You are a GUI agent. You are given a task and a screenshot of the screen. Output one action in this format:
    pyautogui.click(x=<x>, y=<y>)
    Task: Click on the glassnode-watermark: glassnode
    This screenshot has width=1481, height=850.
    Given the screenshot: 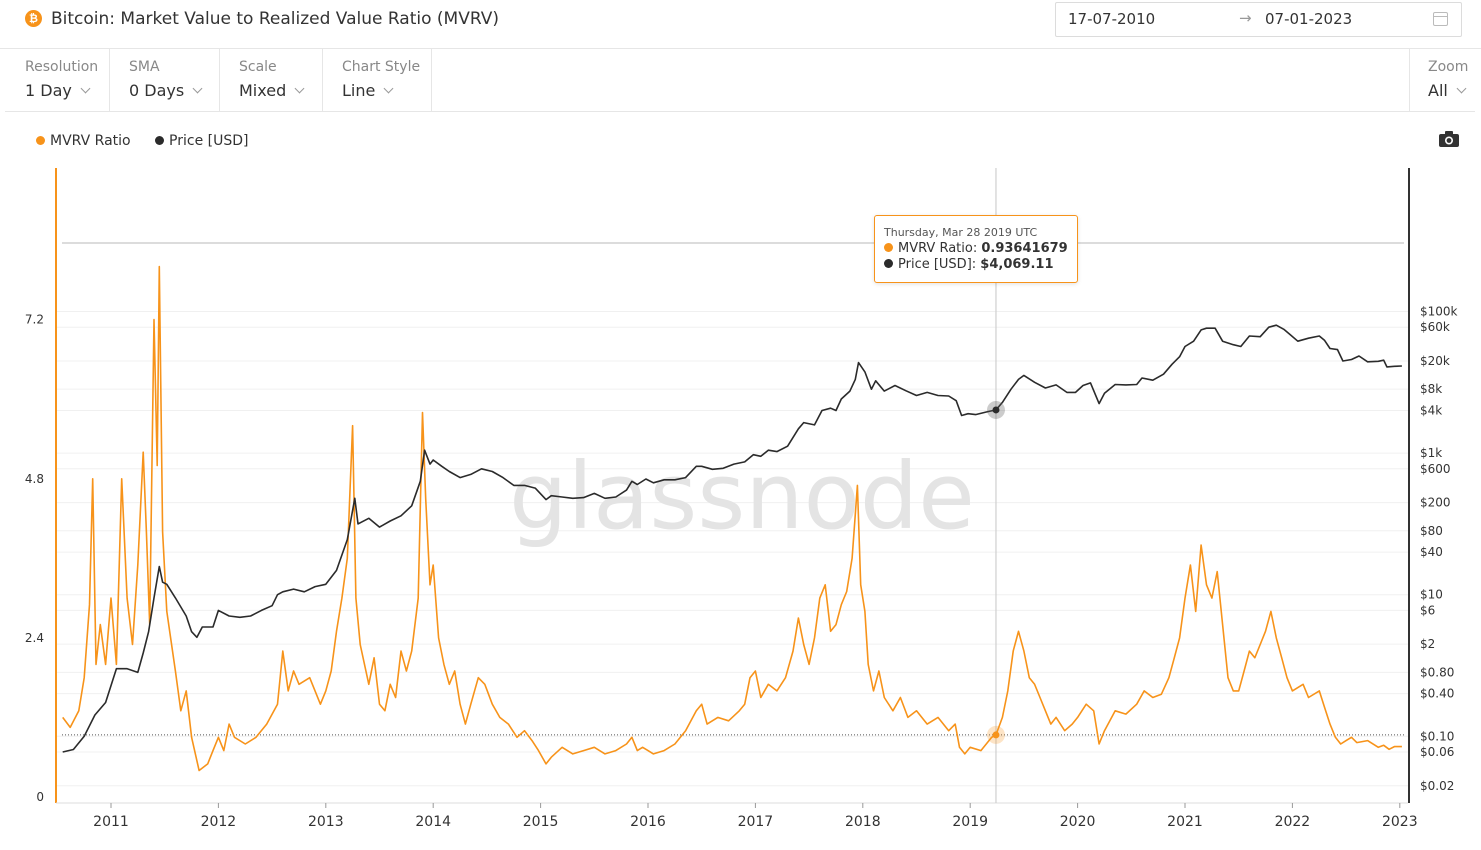 What is the action you would take?
    pyautogui.click(x=742, y=496)
    